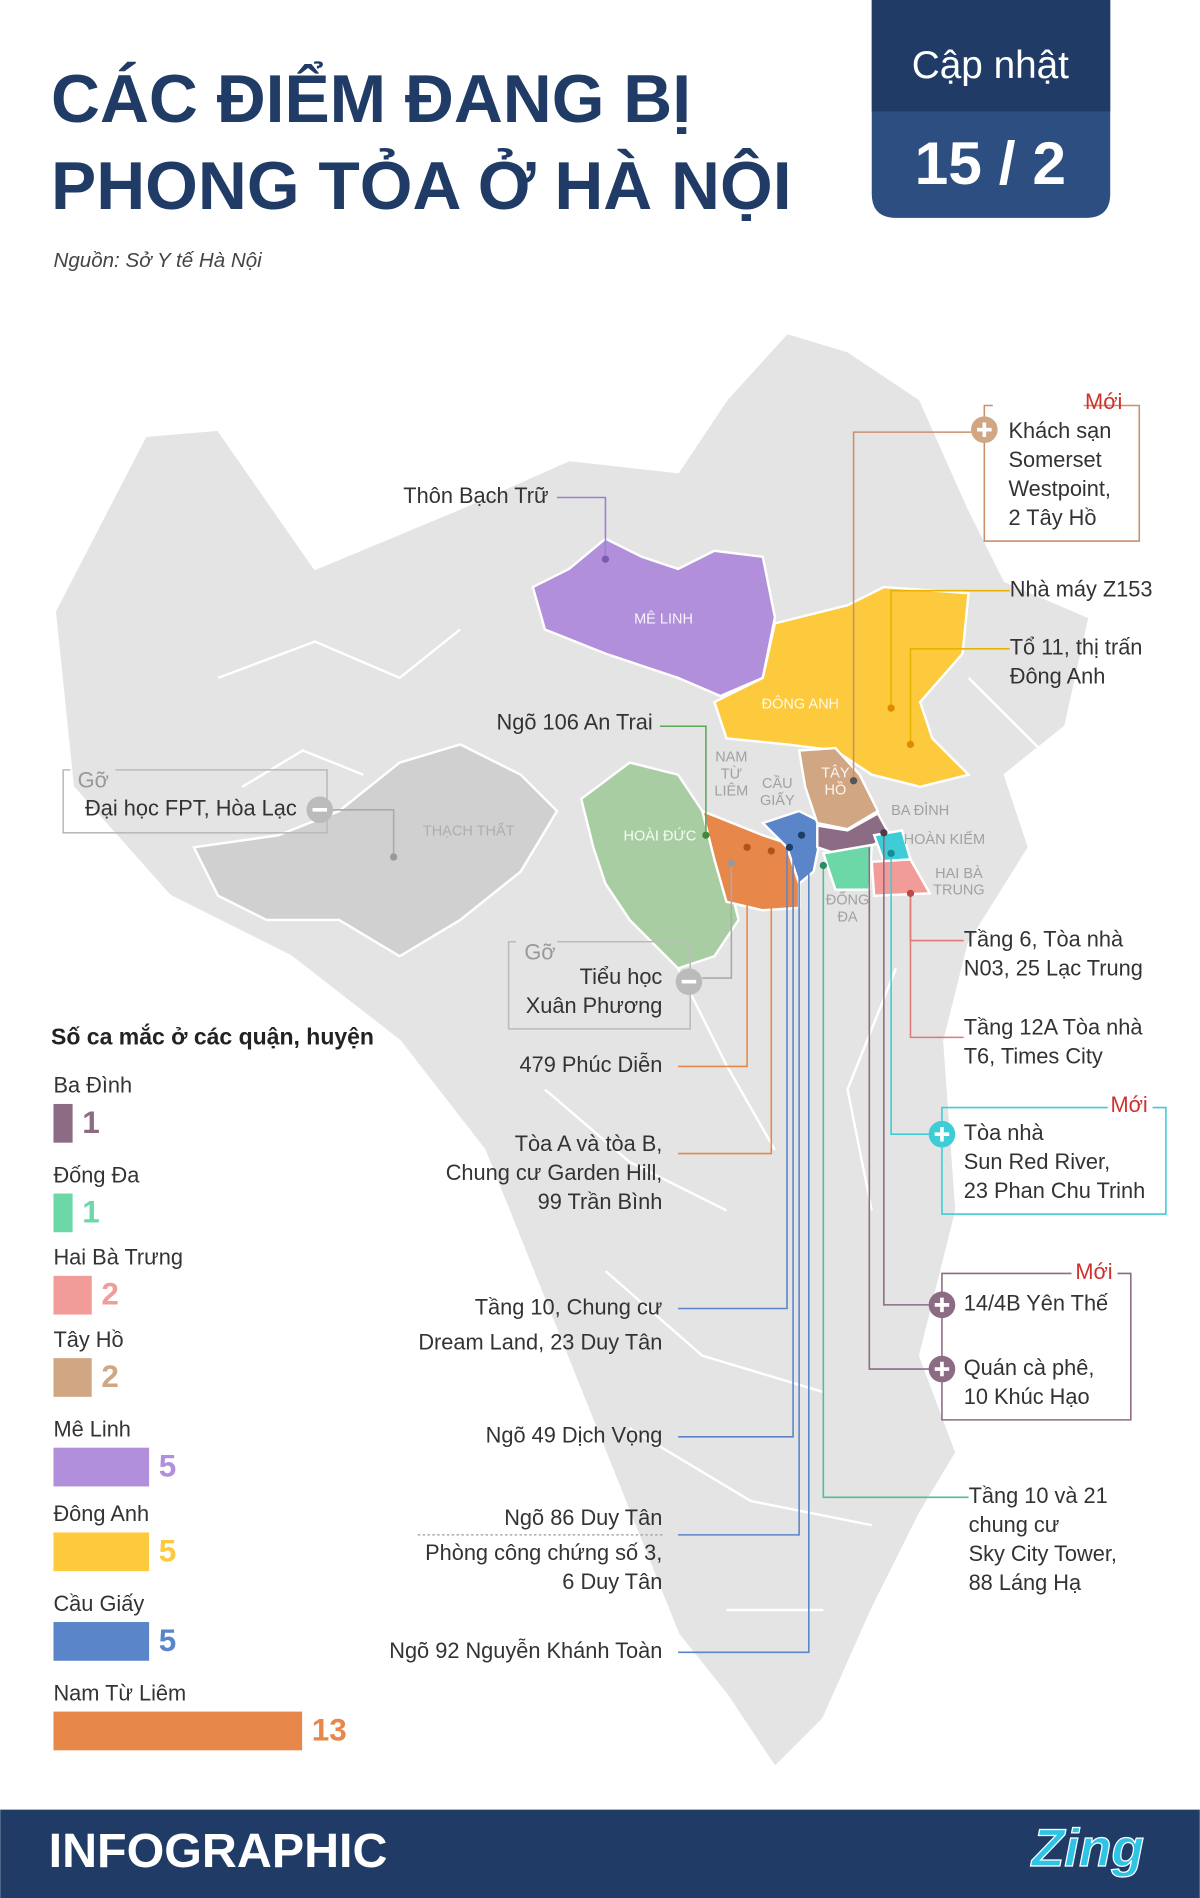  What do you see at coordinates (320, 810) in the screenshot?
I see `removed-icon` at bounding box center [320, 810].